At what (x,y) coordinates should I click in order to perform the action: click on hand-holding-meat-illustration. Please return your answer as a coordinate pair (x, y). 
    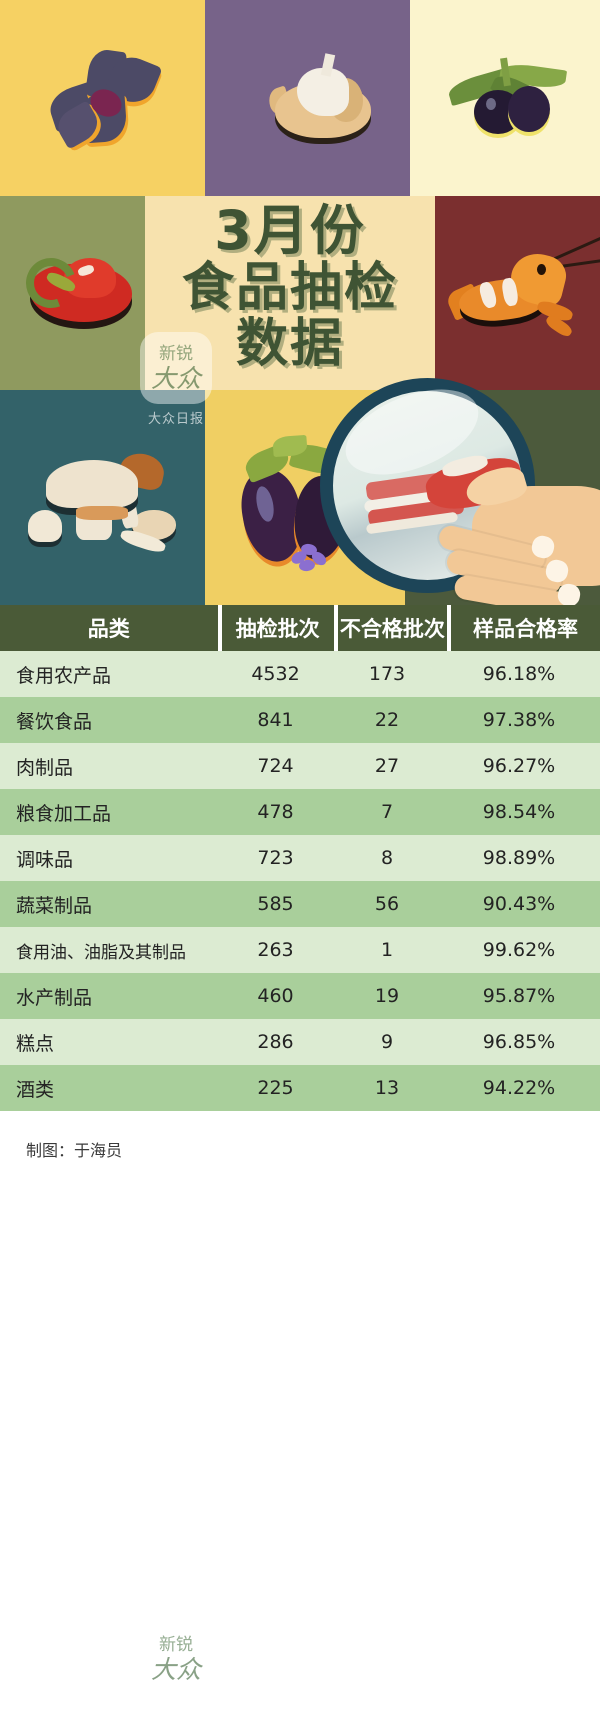
    Looking at the image, I should click on (511, 522).